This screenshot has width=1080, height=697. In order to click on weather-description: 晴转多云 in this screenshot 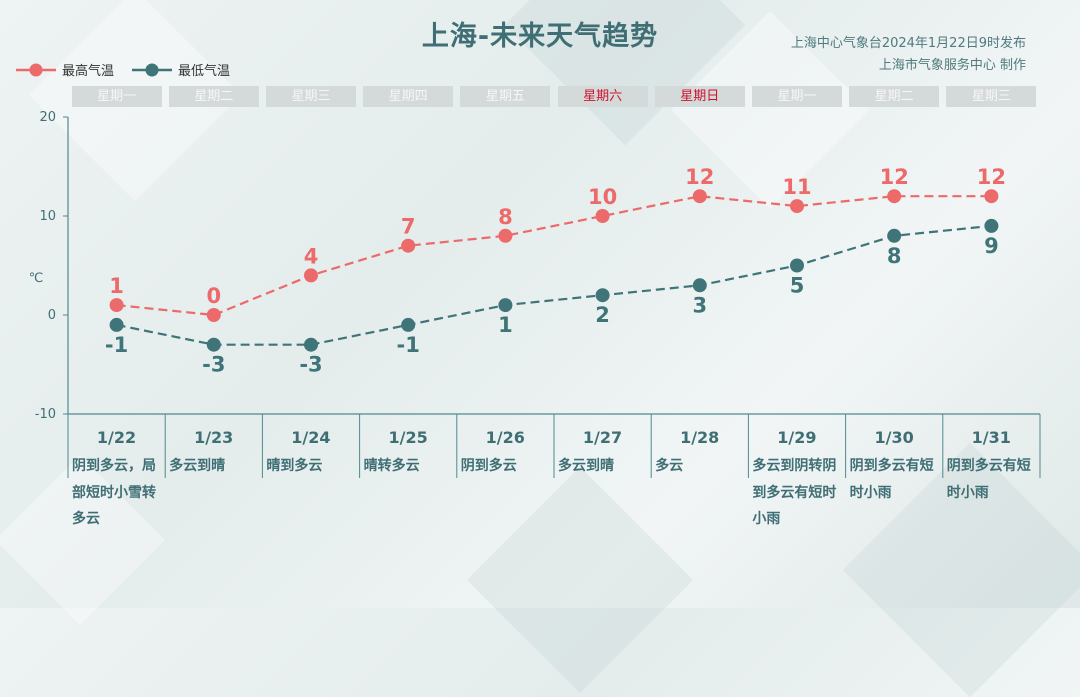, I will do `click(391, 466)`.